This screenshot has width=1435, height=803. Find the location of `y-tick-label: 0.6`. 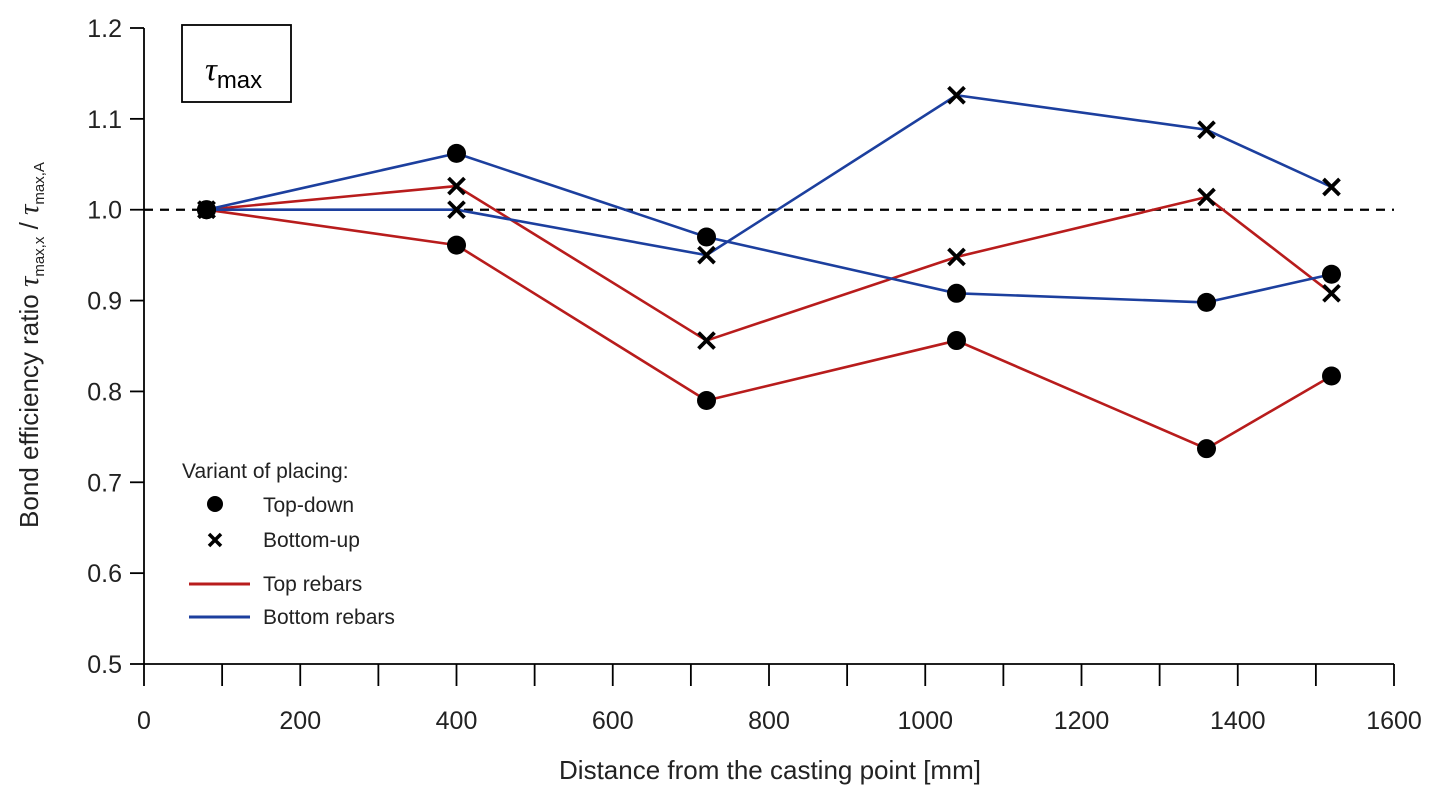

y-tick-label: 0.6 is located at coordinates (104, 574).